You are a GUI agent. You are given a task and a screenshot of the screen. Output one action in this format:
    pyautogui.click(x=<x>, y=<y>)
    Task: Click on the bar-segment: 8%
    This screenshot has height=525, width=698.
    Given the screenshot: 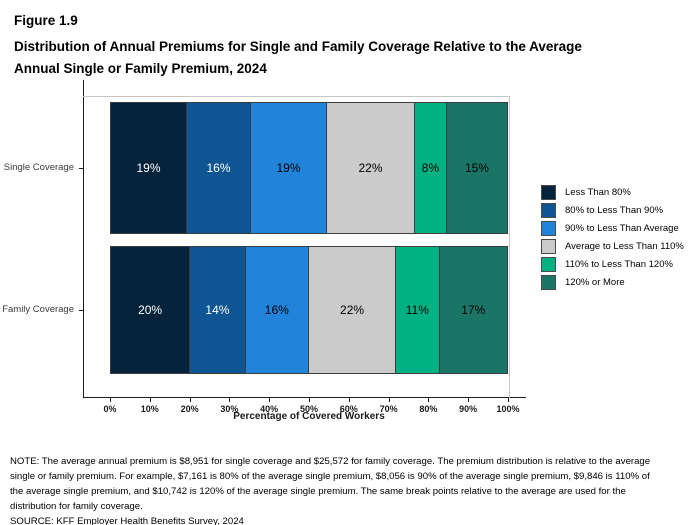 What is the action you would take?
    pyautogui.click(x=430, y=168)
    